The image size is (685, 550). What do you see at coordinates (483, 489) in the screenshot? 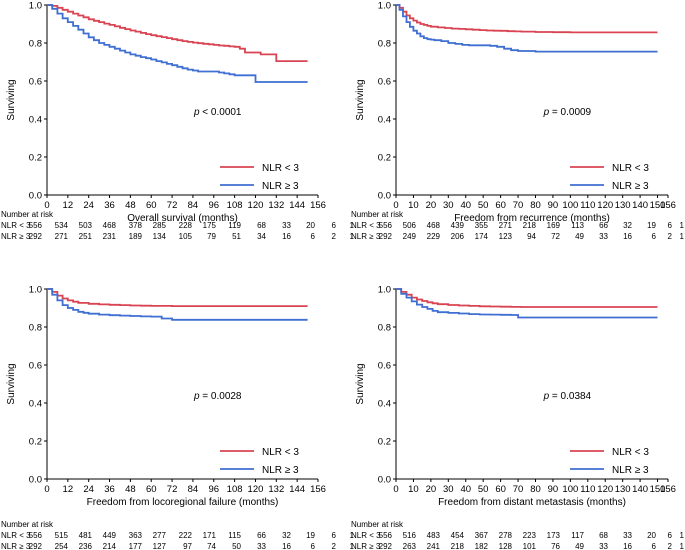
I see `x-tick-label: 50` at bounding box center [483, 489].